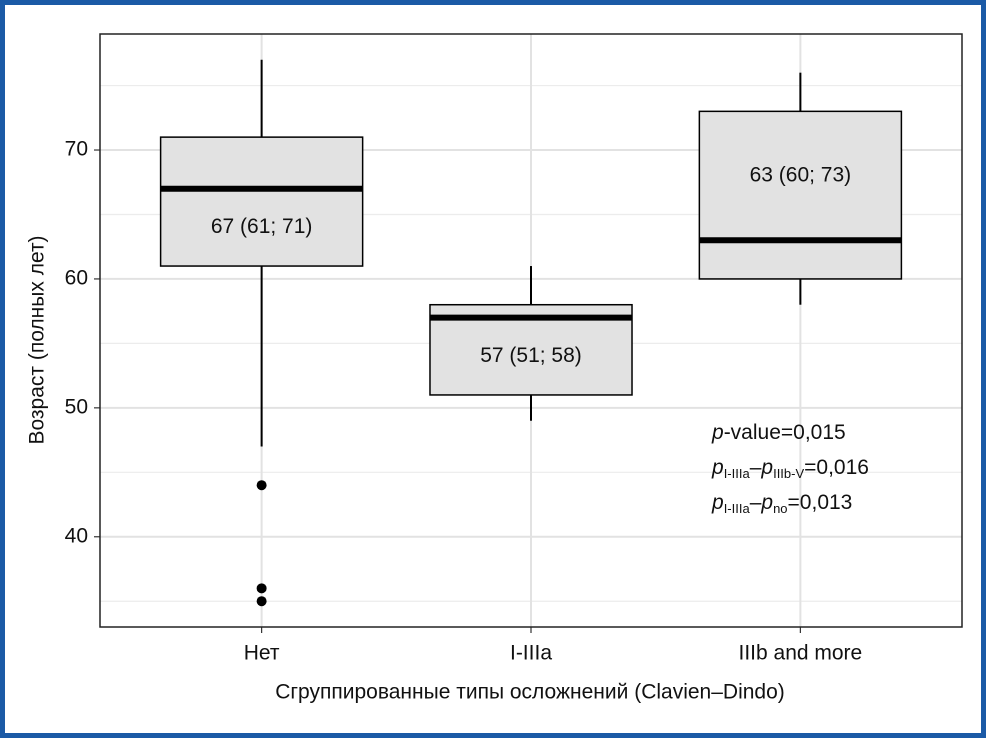 The height and width of the screenshot is (738, 986). What do you see at coordinates (76, 406) in the screenshot?
I see `y-tick-label: 50` at bounding box center [76, 406].